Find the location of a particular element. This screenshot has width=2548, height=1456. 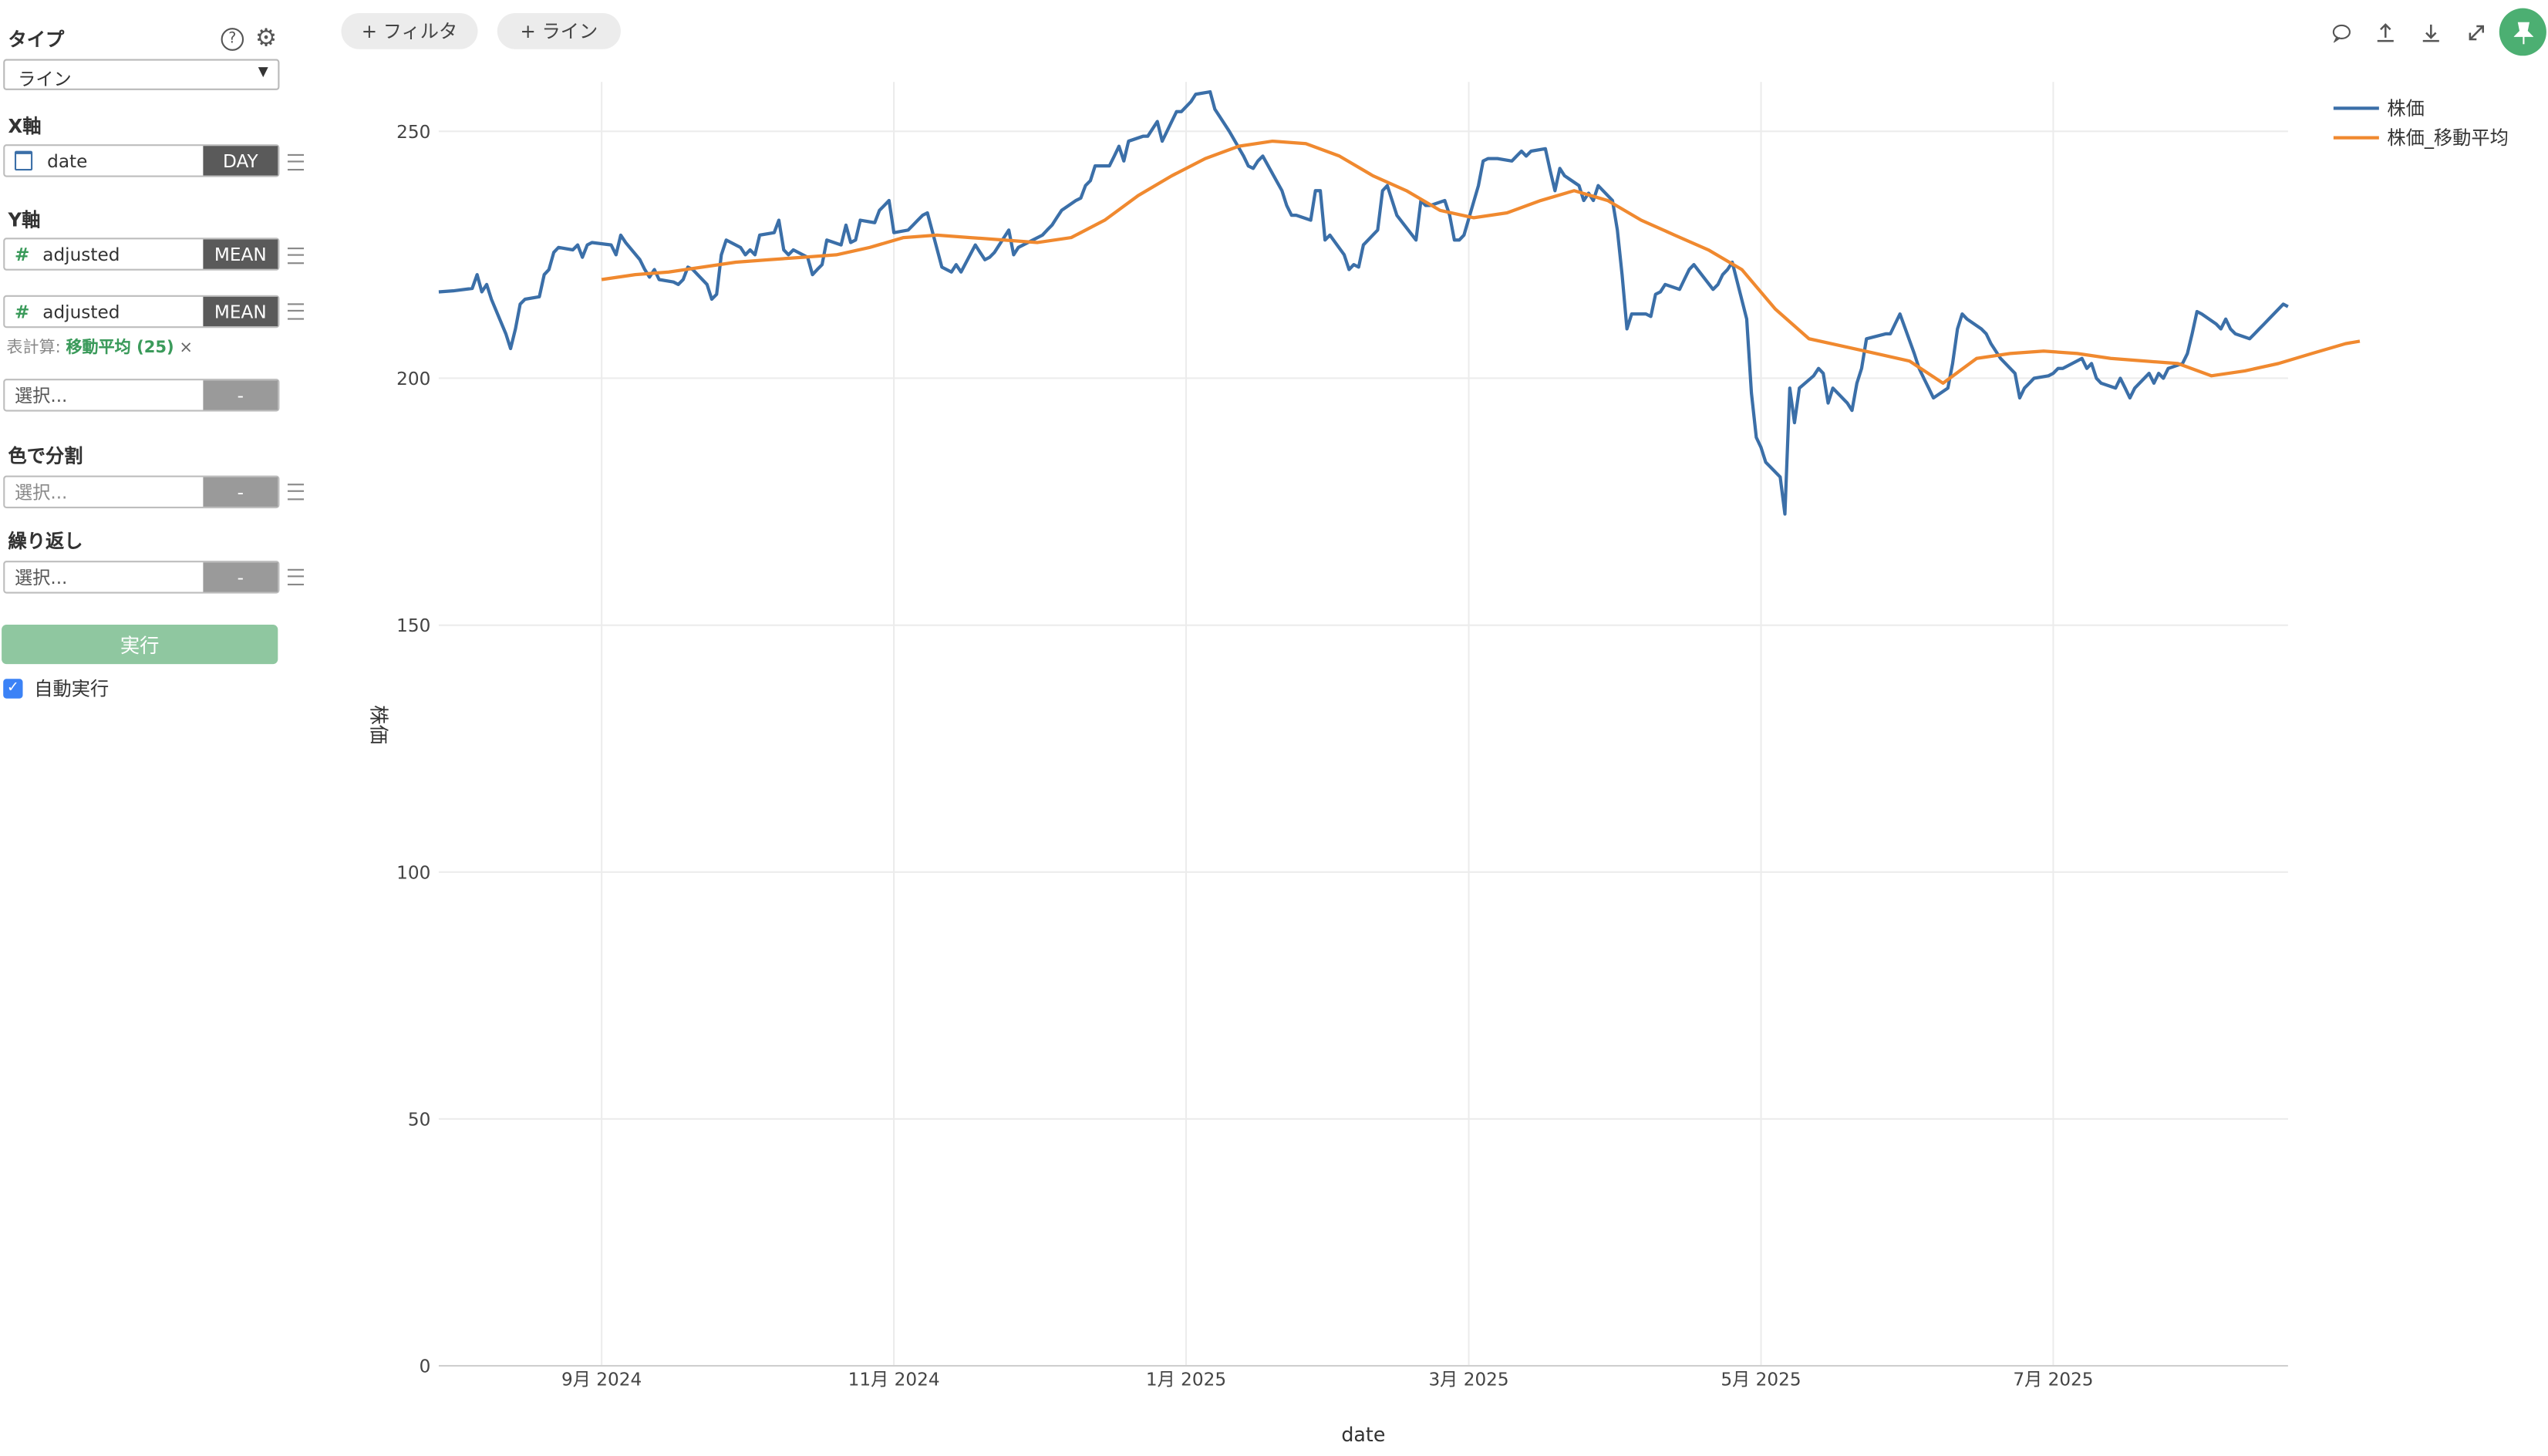

chart-type-value: ライン is located at coordinates (45, 79).